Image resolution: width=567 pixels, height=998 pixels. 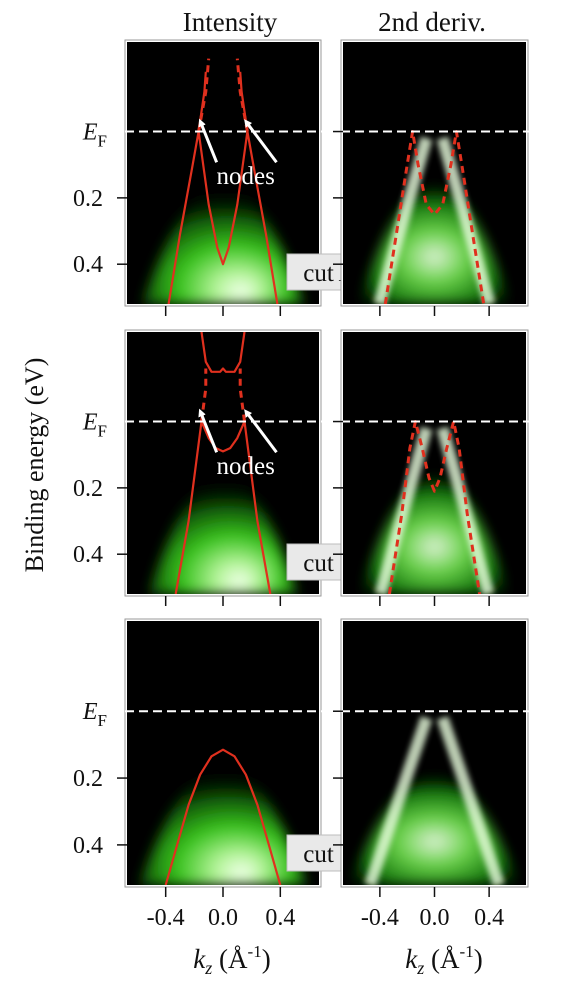 What do you see at coordinates (432, 22) in the screenshot?
I see `column-title-2nd-deriv: 2nd deriv.` at bounding box center [432, 22].